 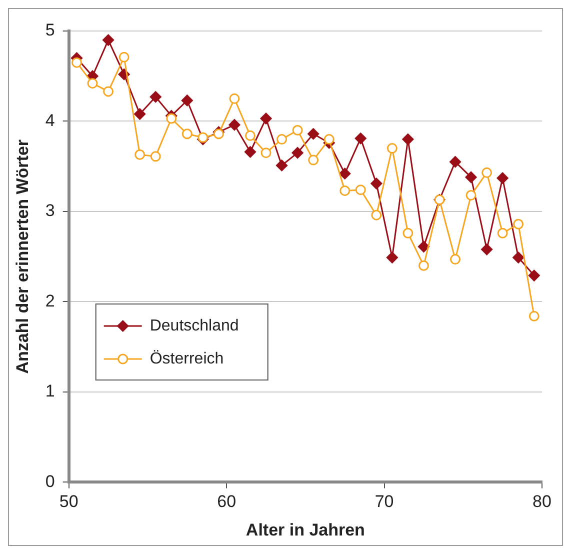 What do you see at coordinates (194, 325) in the screenshot?
I see `legend-label: Deutschland` at bounding box center [194, 325].